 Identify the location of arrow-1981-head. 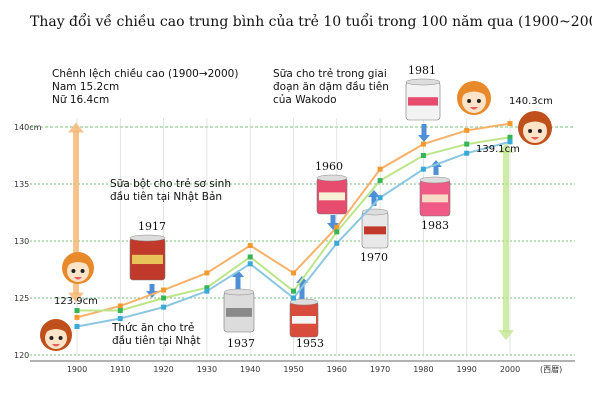
(424, 138).